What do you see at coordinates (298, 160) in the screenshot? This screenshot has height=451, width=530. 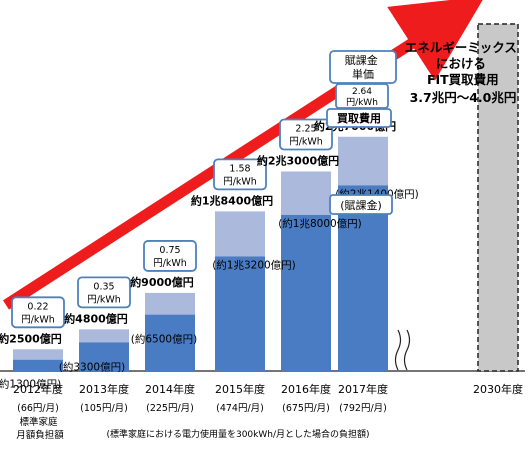 I see `total-cost-label: 約2兆3000億円` at bounding box center [298, 160].